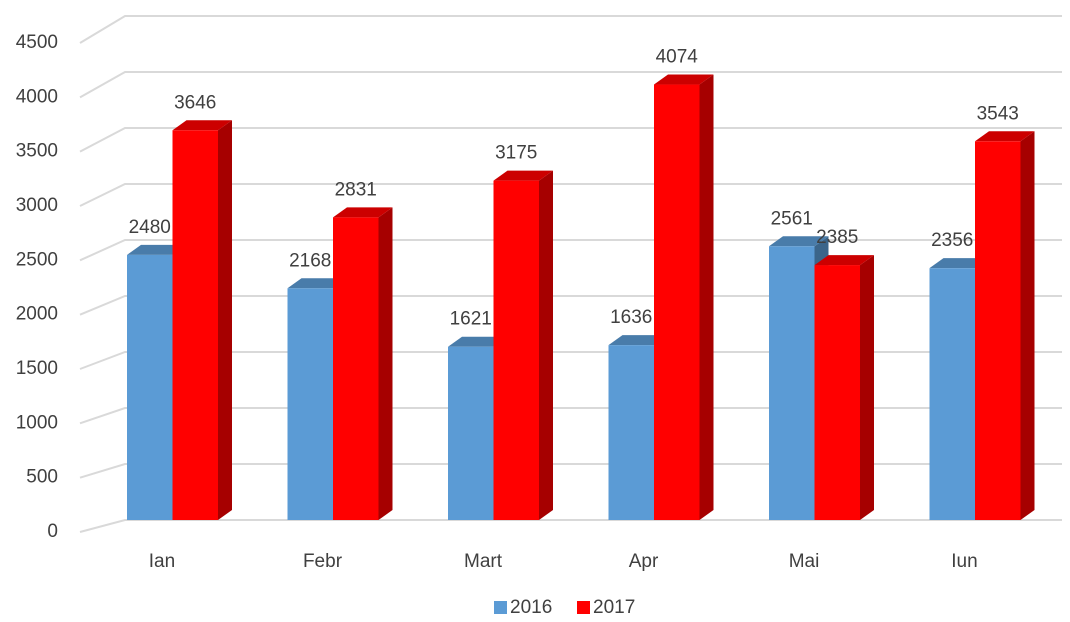 The height and width of the screenshot is (622, 1070). What do you see at coordinates (837, 237) in the screenshot?
I see `data-label: 2385` at bounding box center [837, 237].